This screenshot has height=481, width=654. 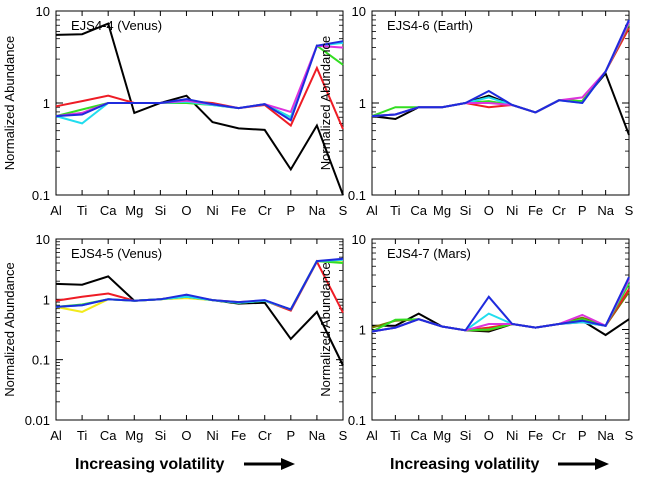 I want to click on footer-label-right: Increasing volatility, so click(x=464, y=464).